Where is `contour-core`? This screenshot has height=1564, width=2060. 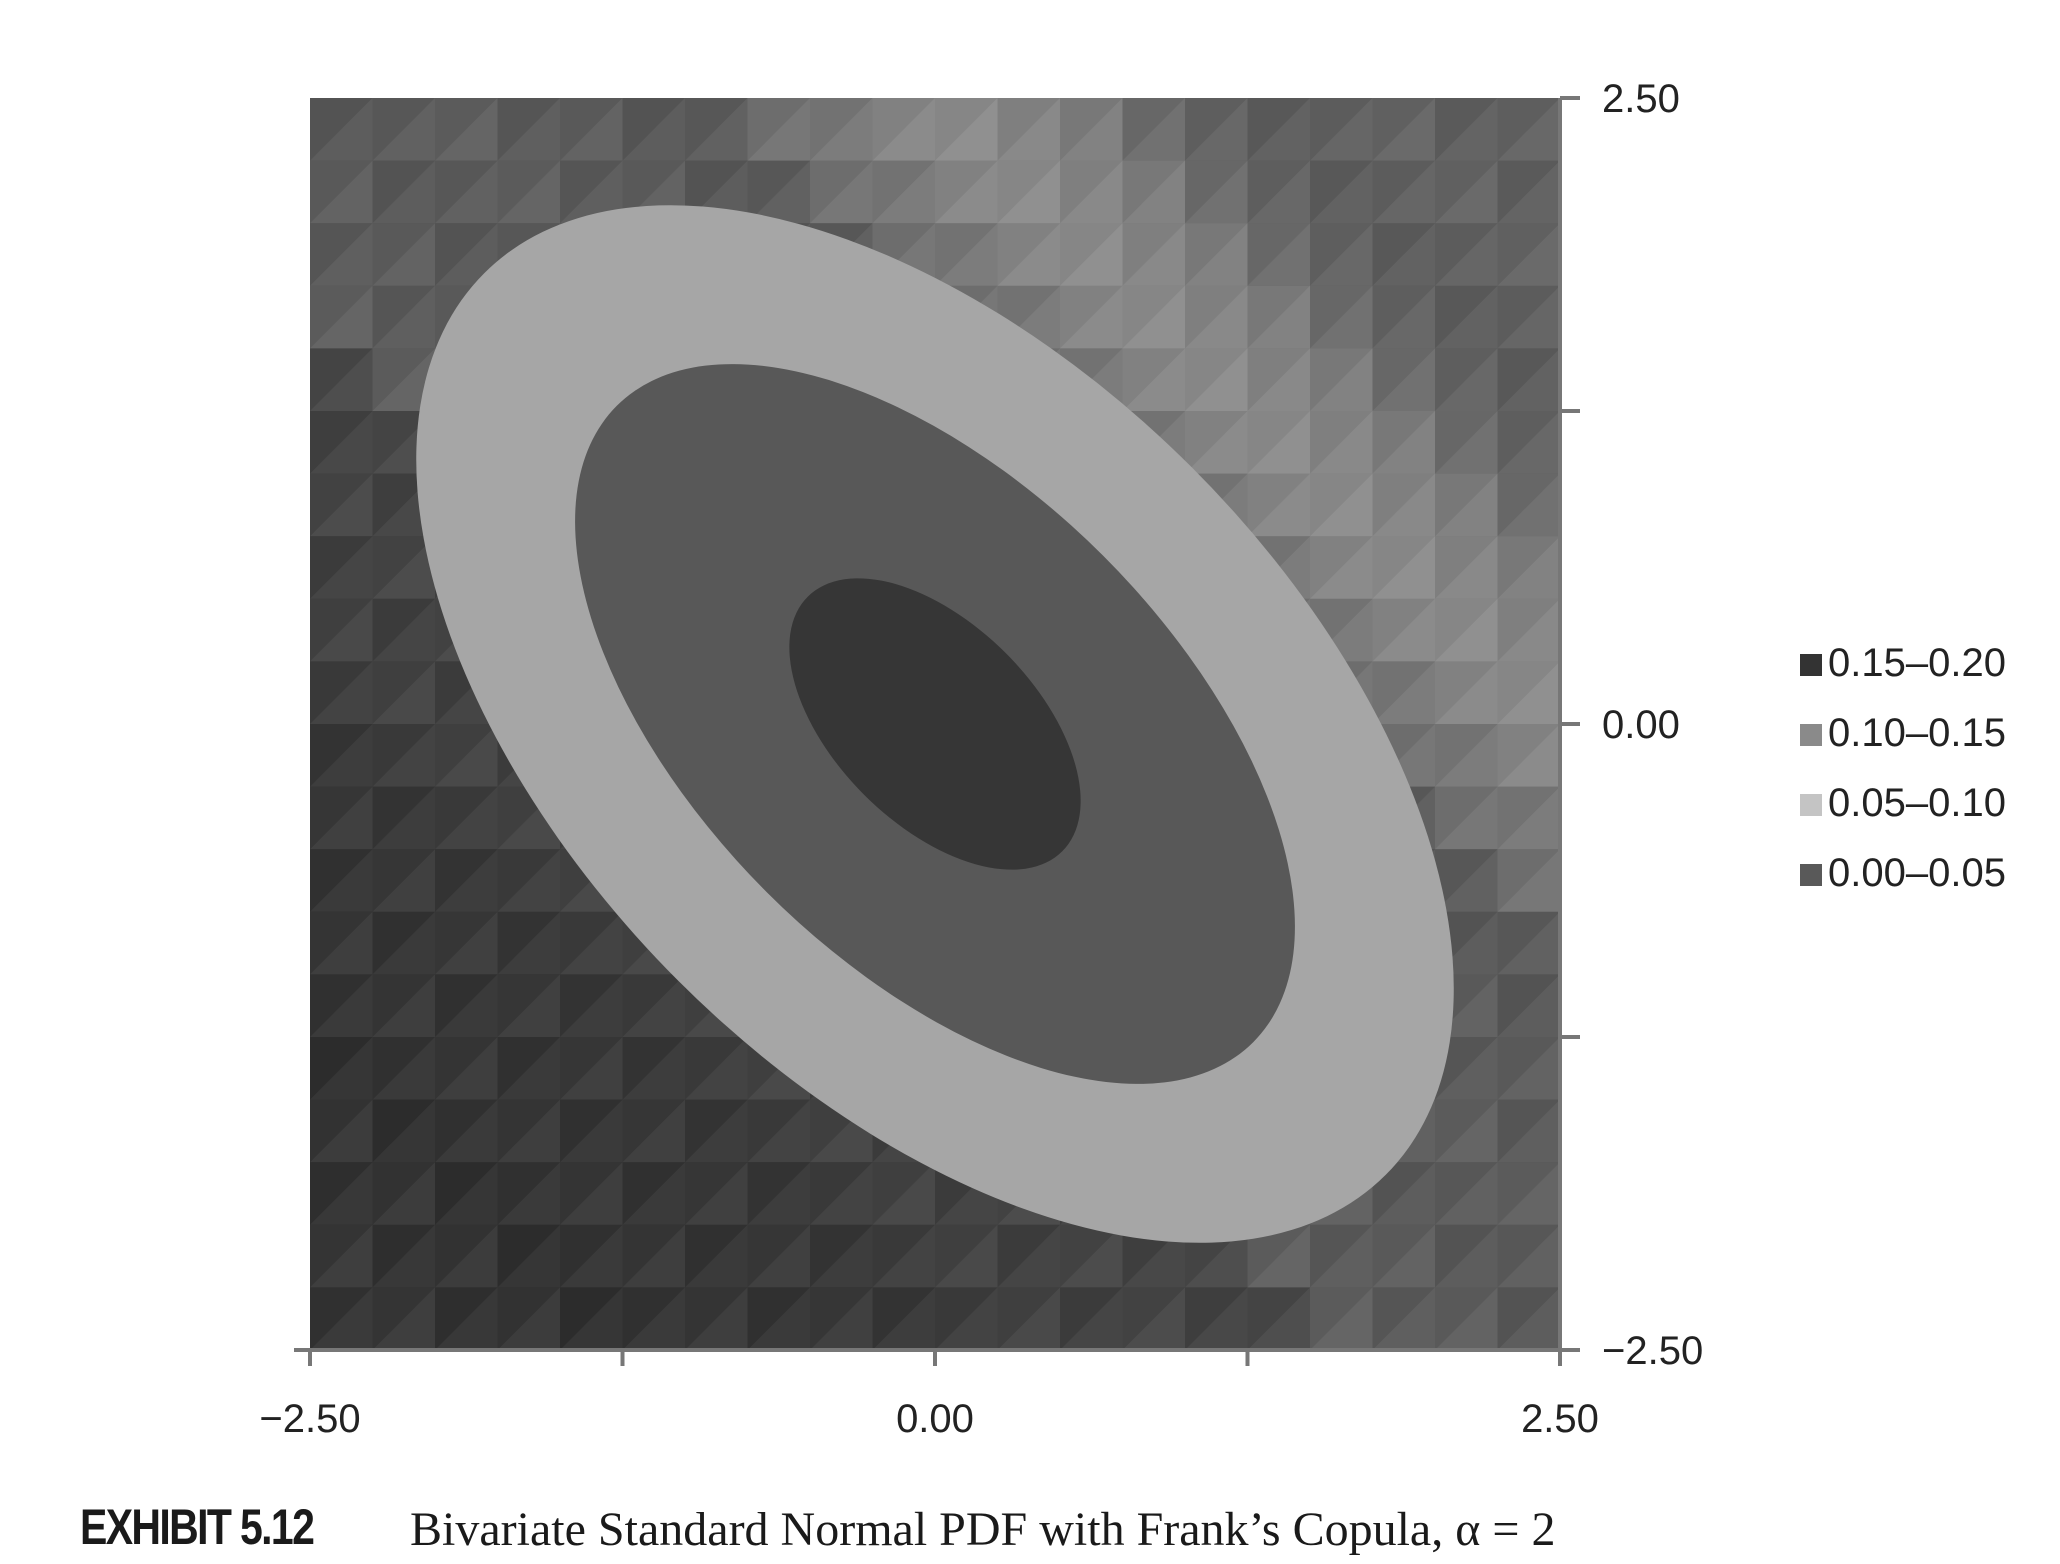 contour-core is located at coordinates (935, 724).